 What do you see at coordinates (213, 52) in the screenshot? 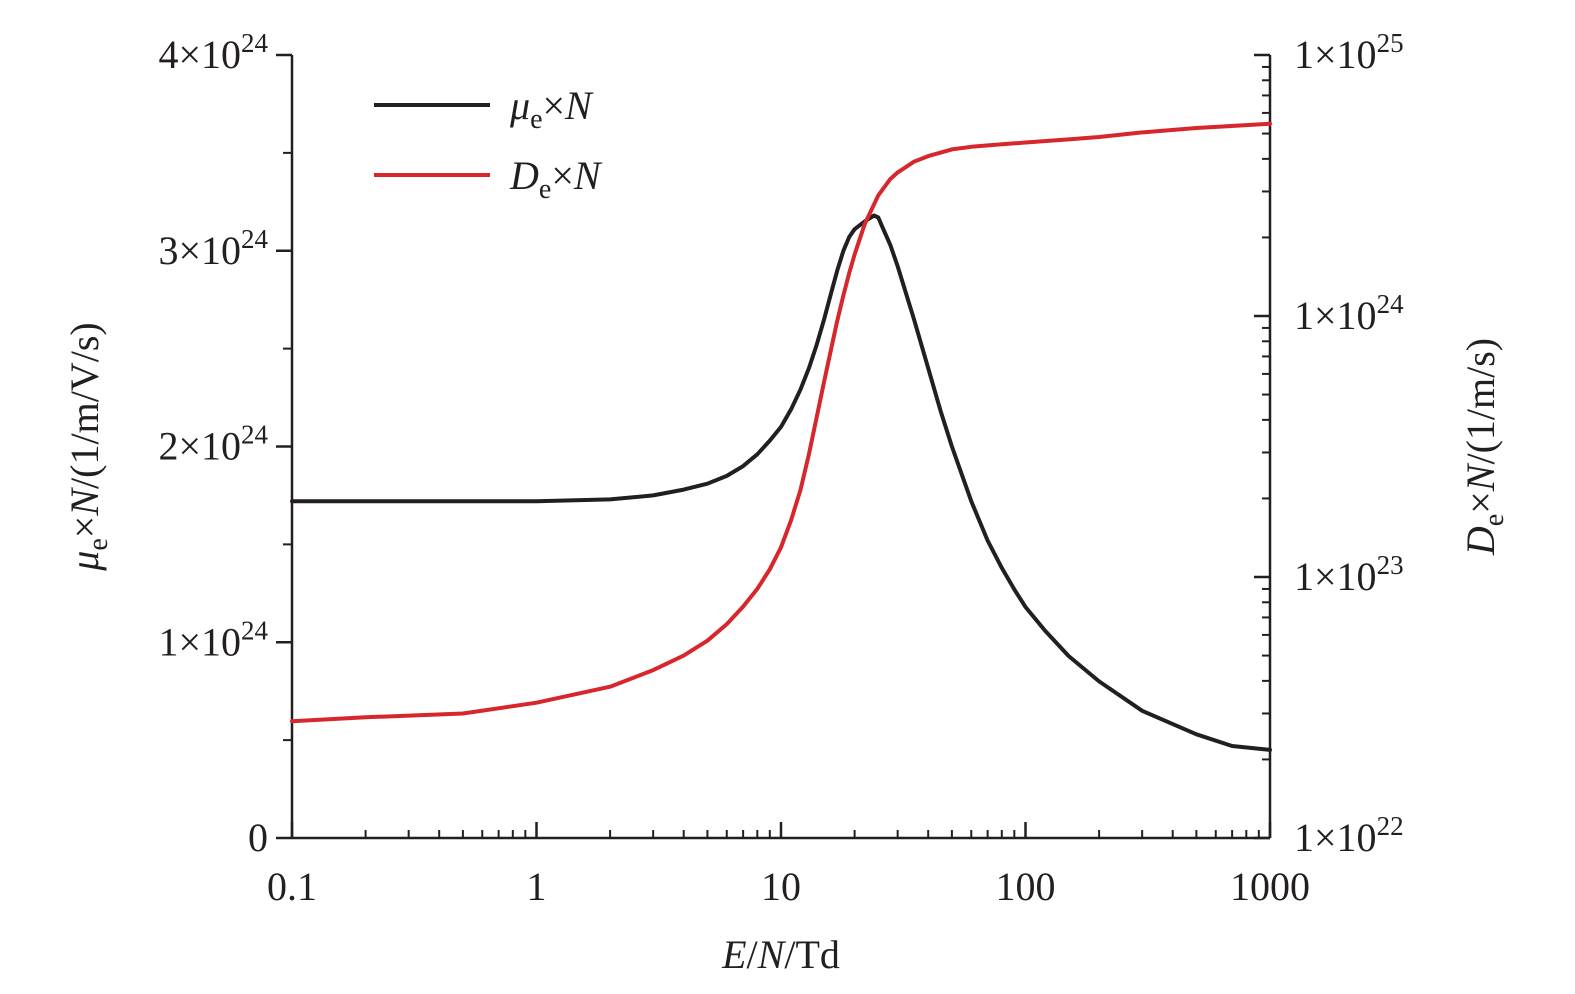
I see `y-left-tick-label: 4×10²⁴` at bounding box center [213, 52].